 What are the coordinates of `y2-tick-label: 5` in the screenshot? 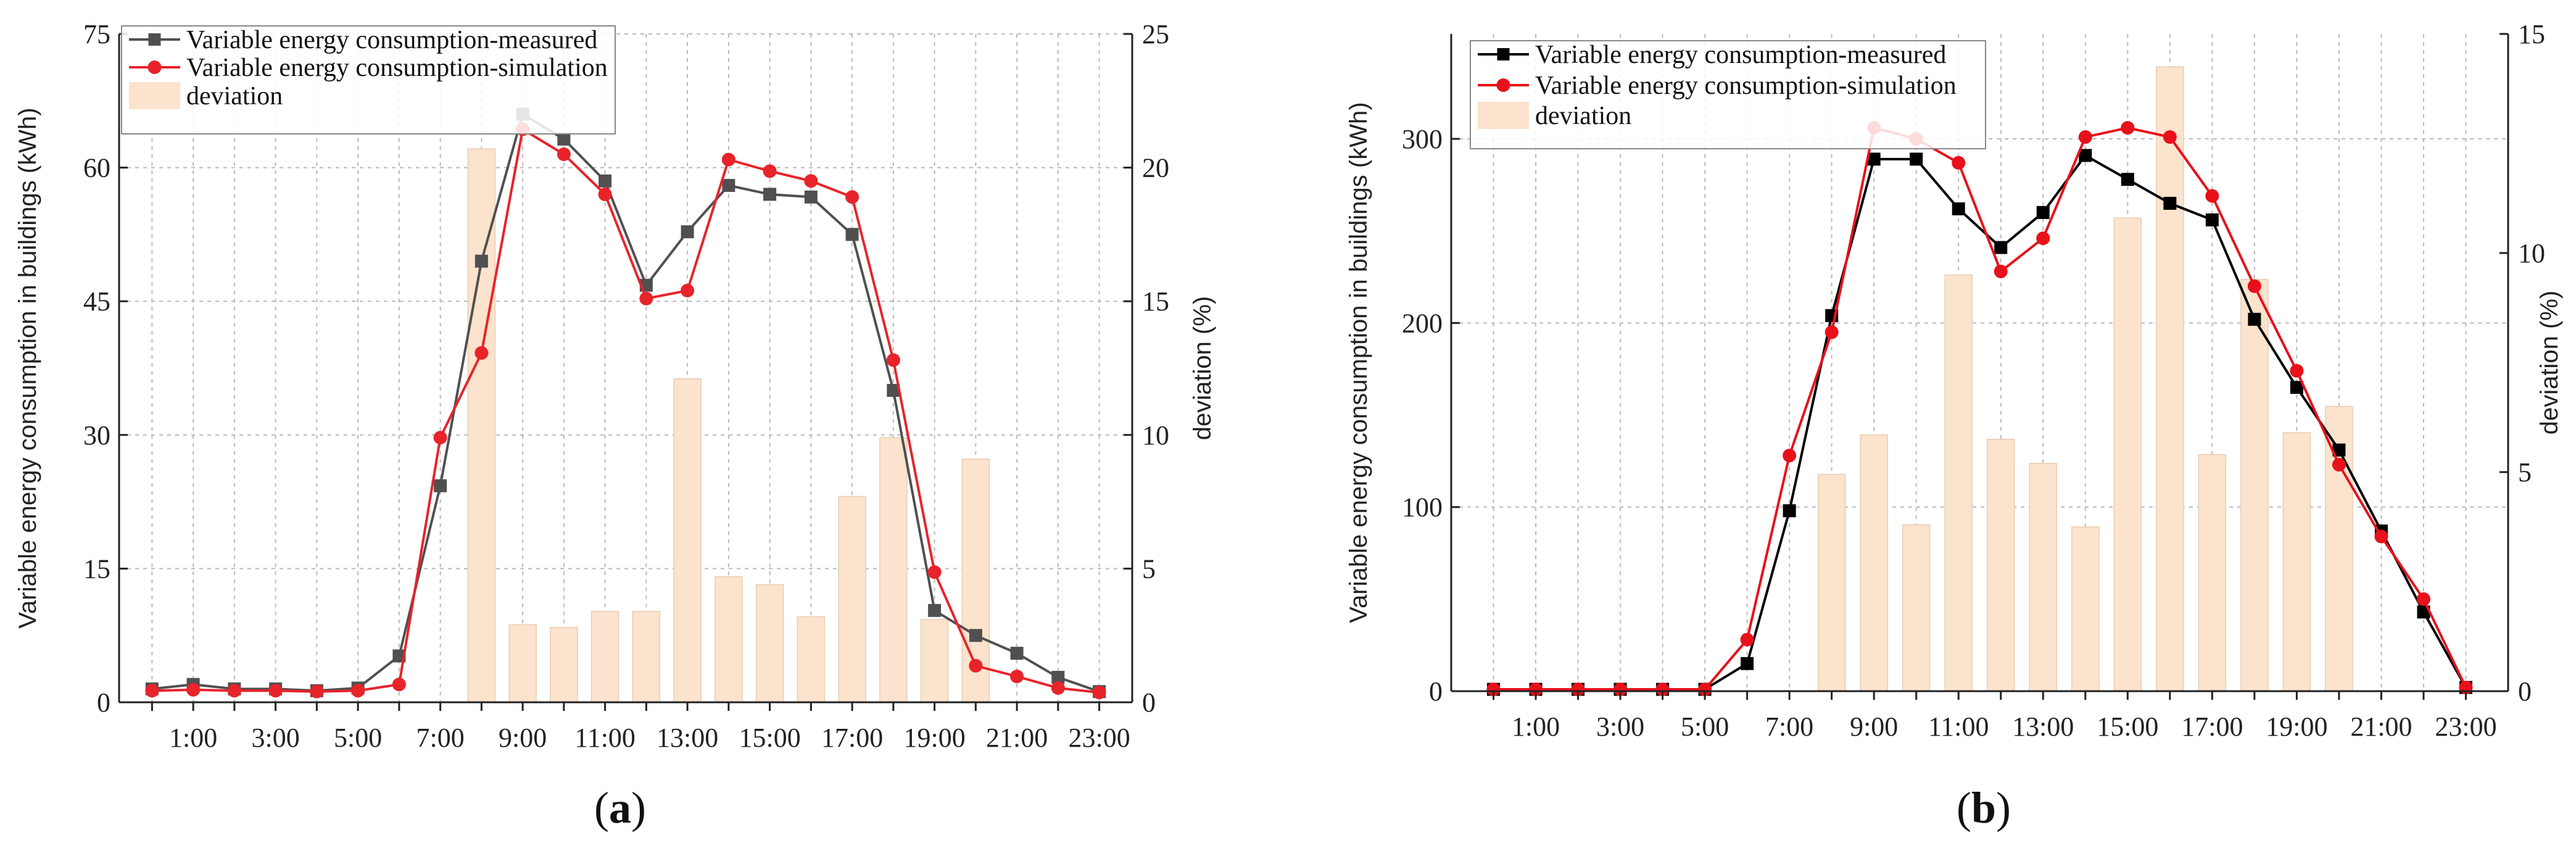 It's located at (1149, 569).